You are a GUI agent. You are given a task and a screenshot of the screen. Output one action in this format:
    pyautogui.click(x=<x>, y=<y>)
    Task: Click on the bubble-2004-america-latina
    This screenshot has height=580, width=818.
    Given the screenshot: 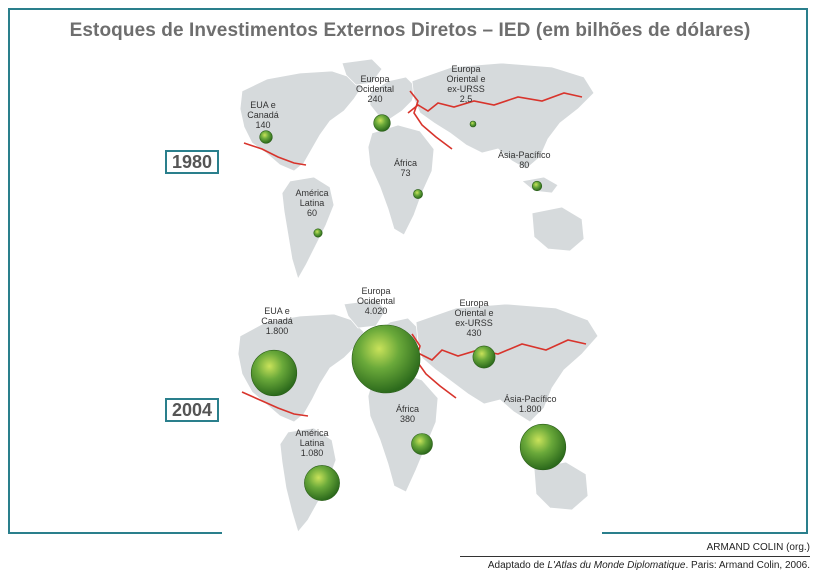 What is the action you would take?
    pyautogui.click(x=322, y=483)
    